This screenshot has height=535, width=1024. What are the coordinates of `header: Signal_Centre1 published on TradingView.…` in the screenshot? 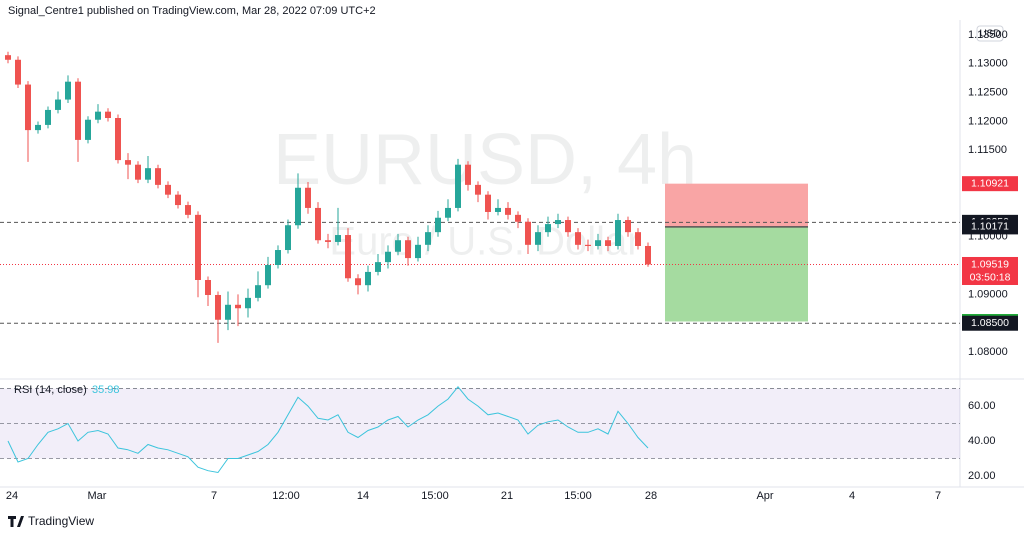 It's located at (192, 11).